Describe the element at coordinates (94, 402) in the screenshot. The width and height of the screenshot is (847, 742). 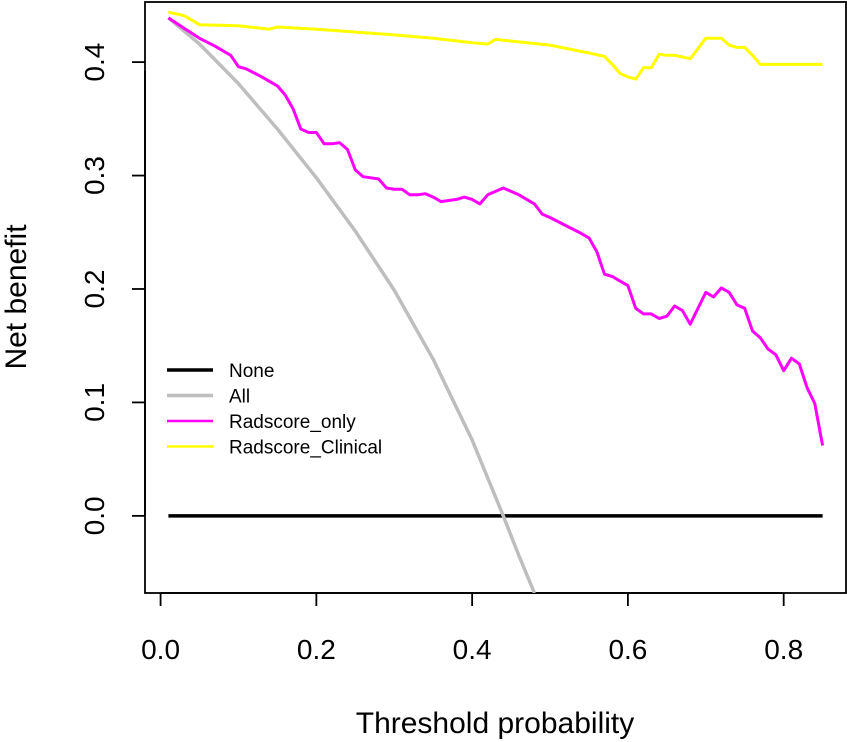
I see `y-tick-label: 0.1` at that location.